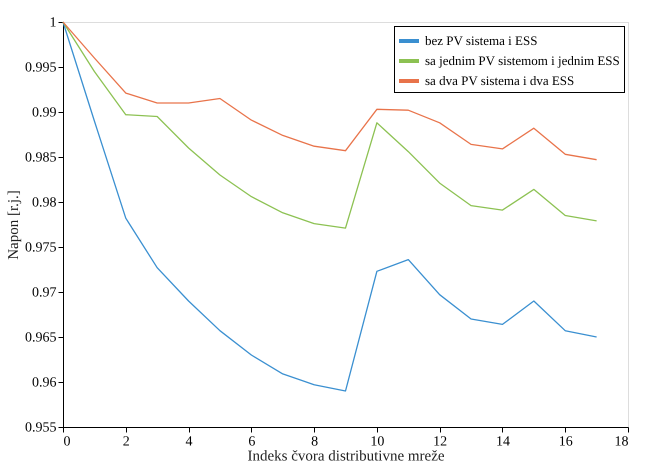 The width and height of the screenshot is (663, 466). I want to click on legend-label: sa jednim PV sistemom i jednim ESS, so click(522, 60).